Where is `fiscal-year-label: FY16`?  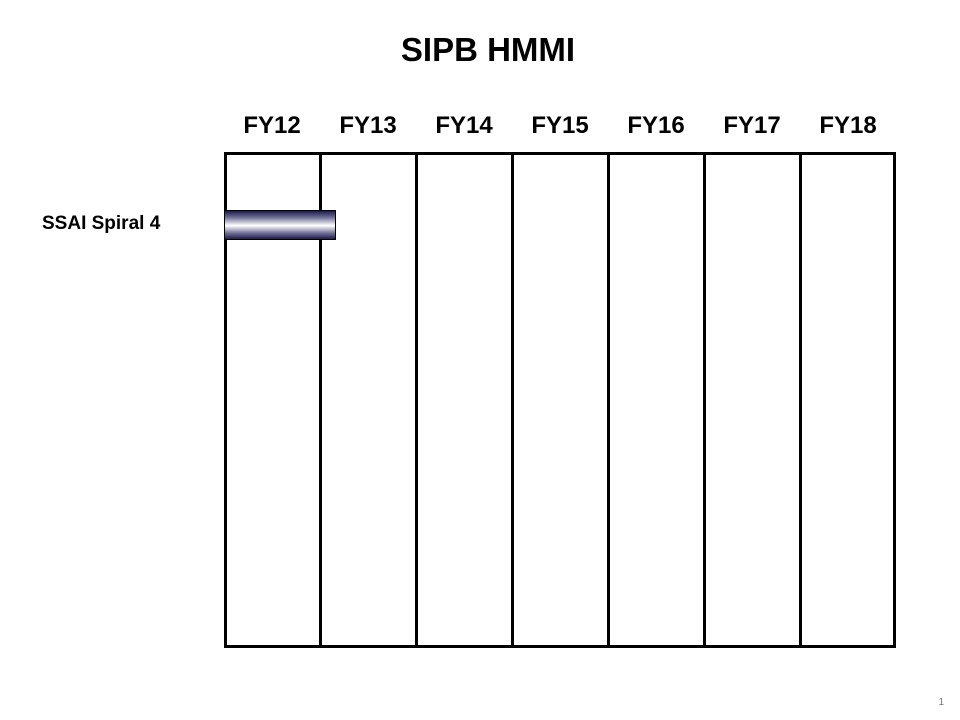
fiscal-year-label: FY16 is located at coordinates (656, 125).